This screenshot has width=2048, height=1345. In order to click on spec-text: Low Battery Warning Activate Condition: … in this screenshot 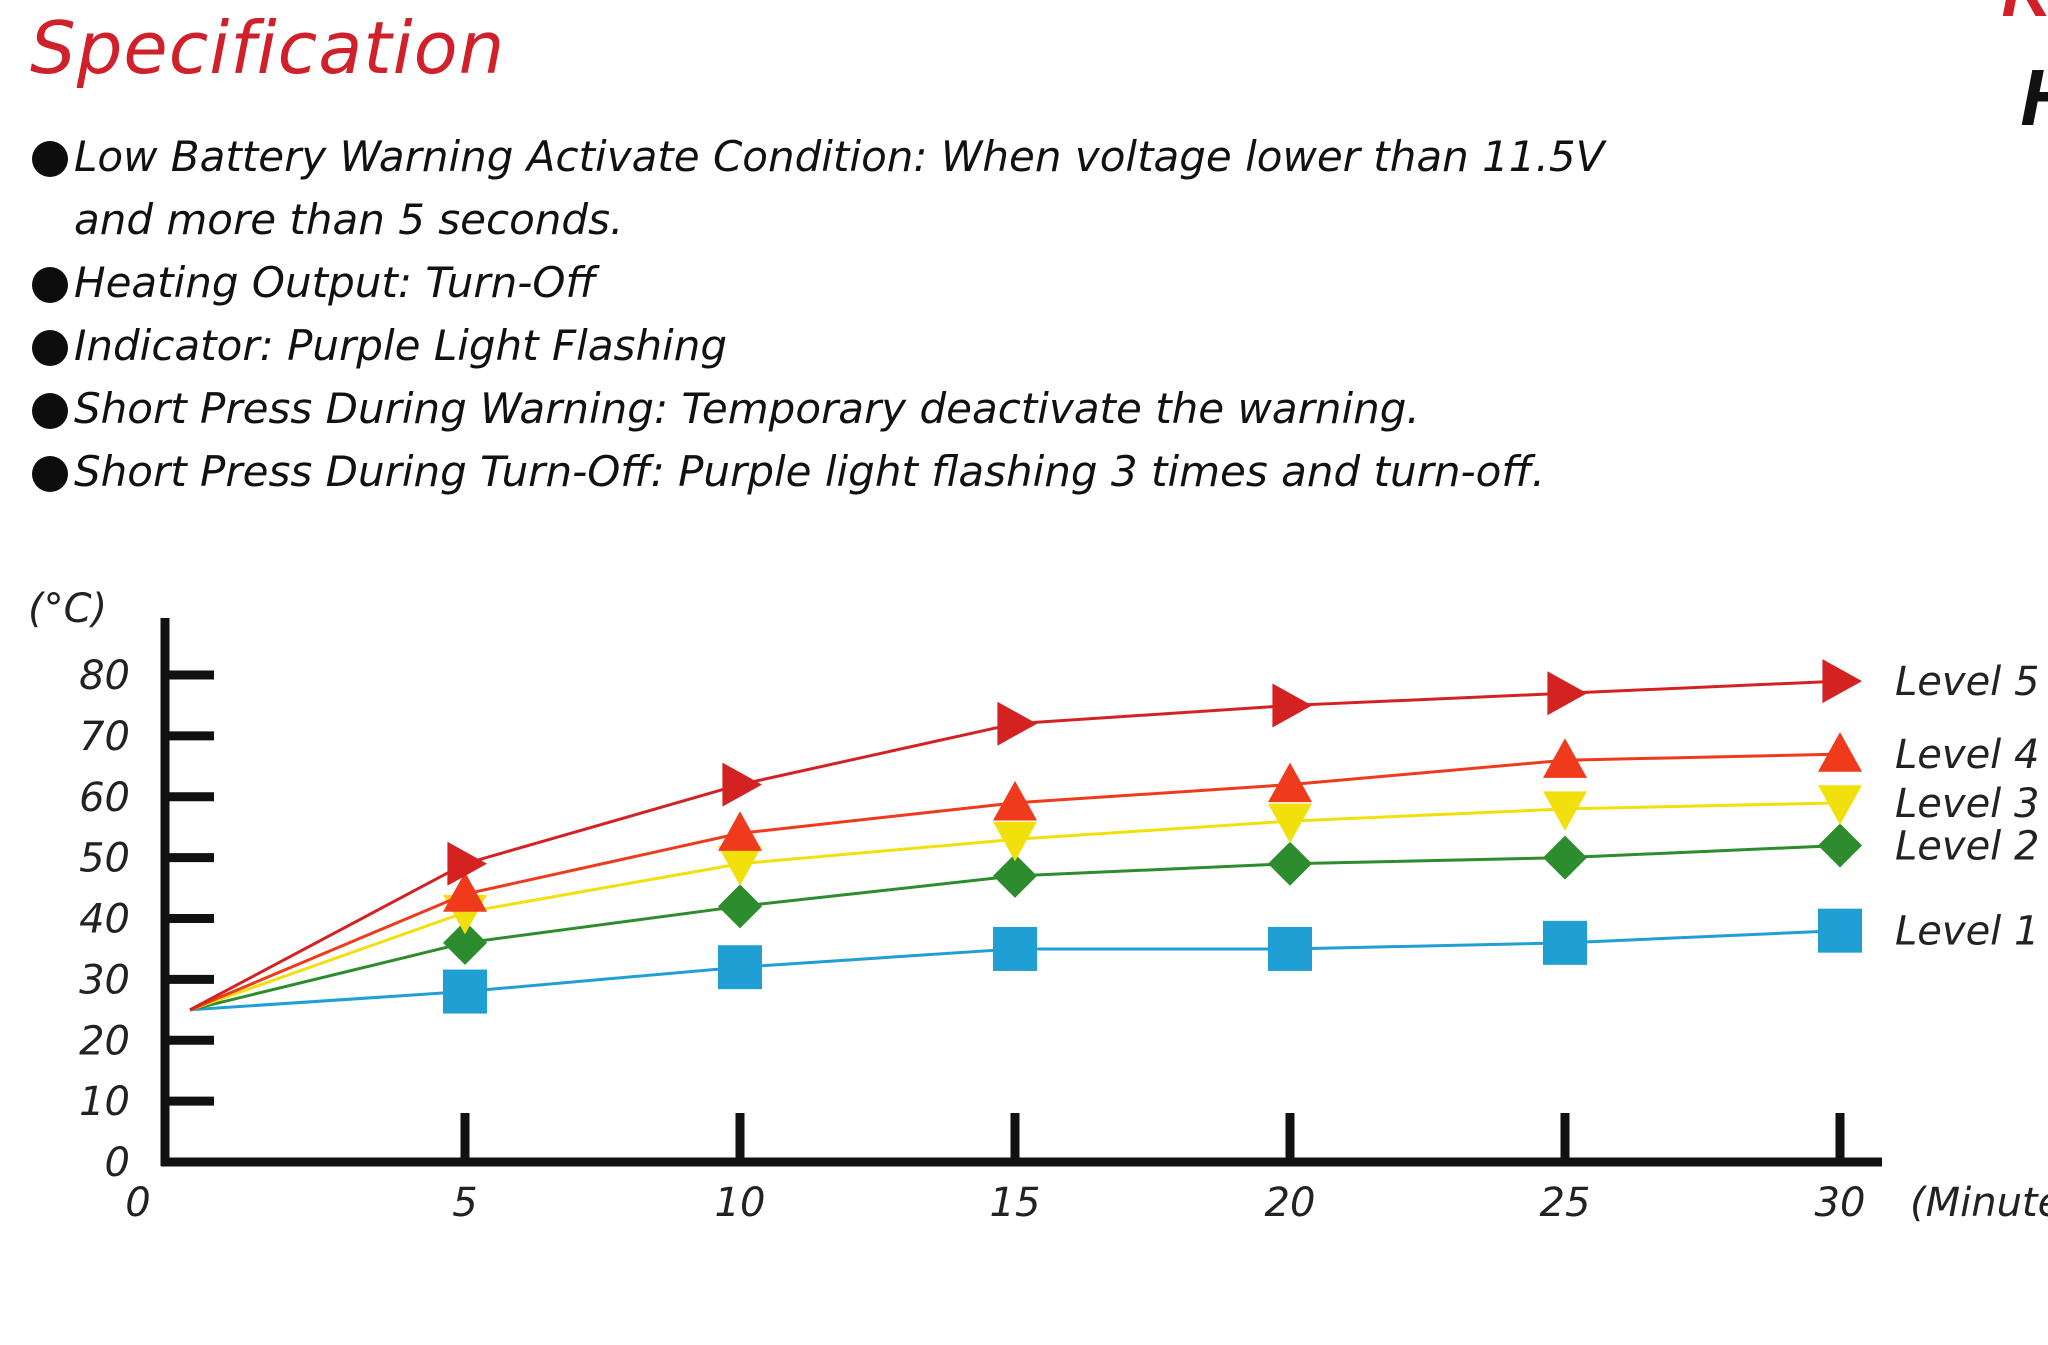, I will do `click(839, 156)`.